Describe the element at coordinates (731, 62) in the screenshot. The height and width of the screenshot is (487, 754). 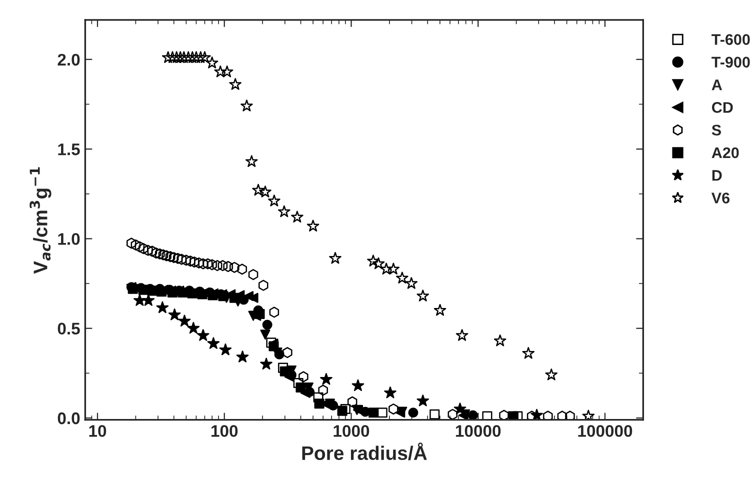
I see `legend-label: T-900` at that location.